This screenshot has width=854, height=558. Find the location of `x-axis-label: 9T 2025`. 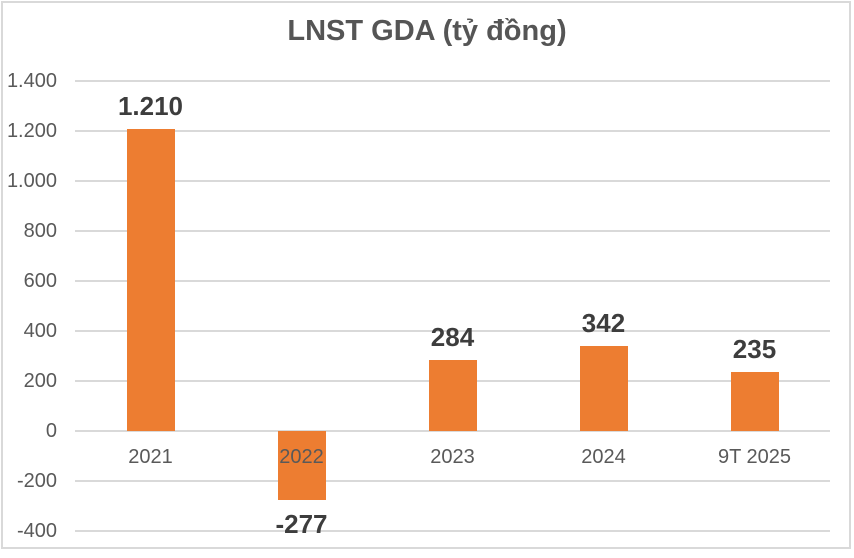

x-axis-label: 9T 2025 is located at coordinates (754, 457).